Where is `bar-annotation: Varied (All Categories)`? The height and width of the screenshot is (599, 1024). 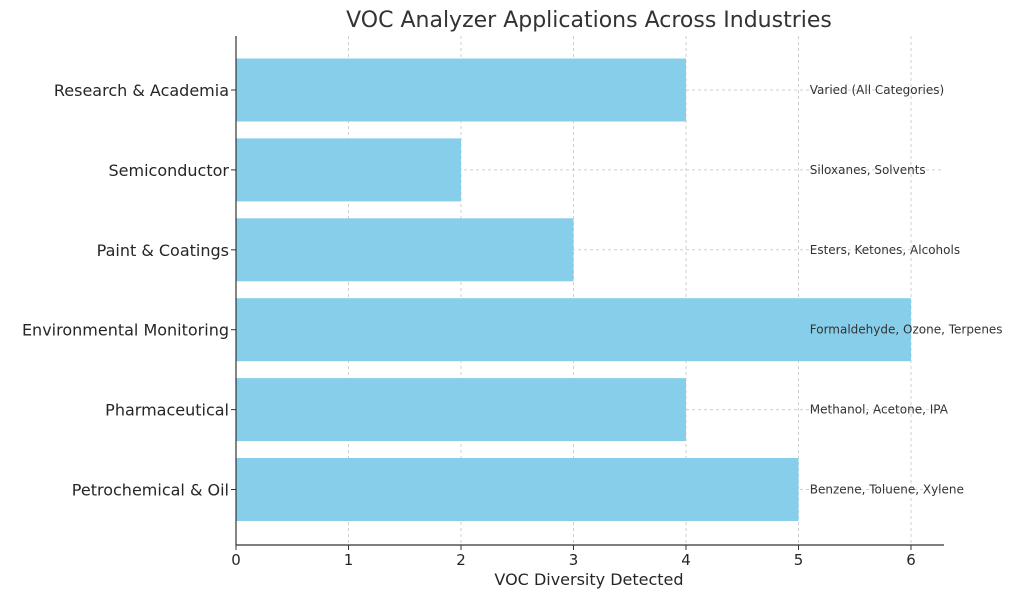 bar-annotation: Varied (All Categories) is located at coordinates (877, 90).